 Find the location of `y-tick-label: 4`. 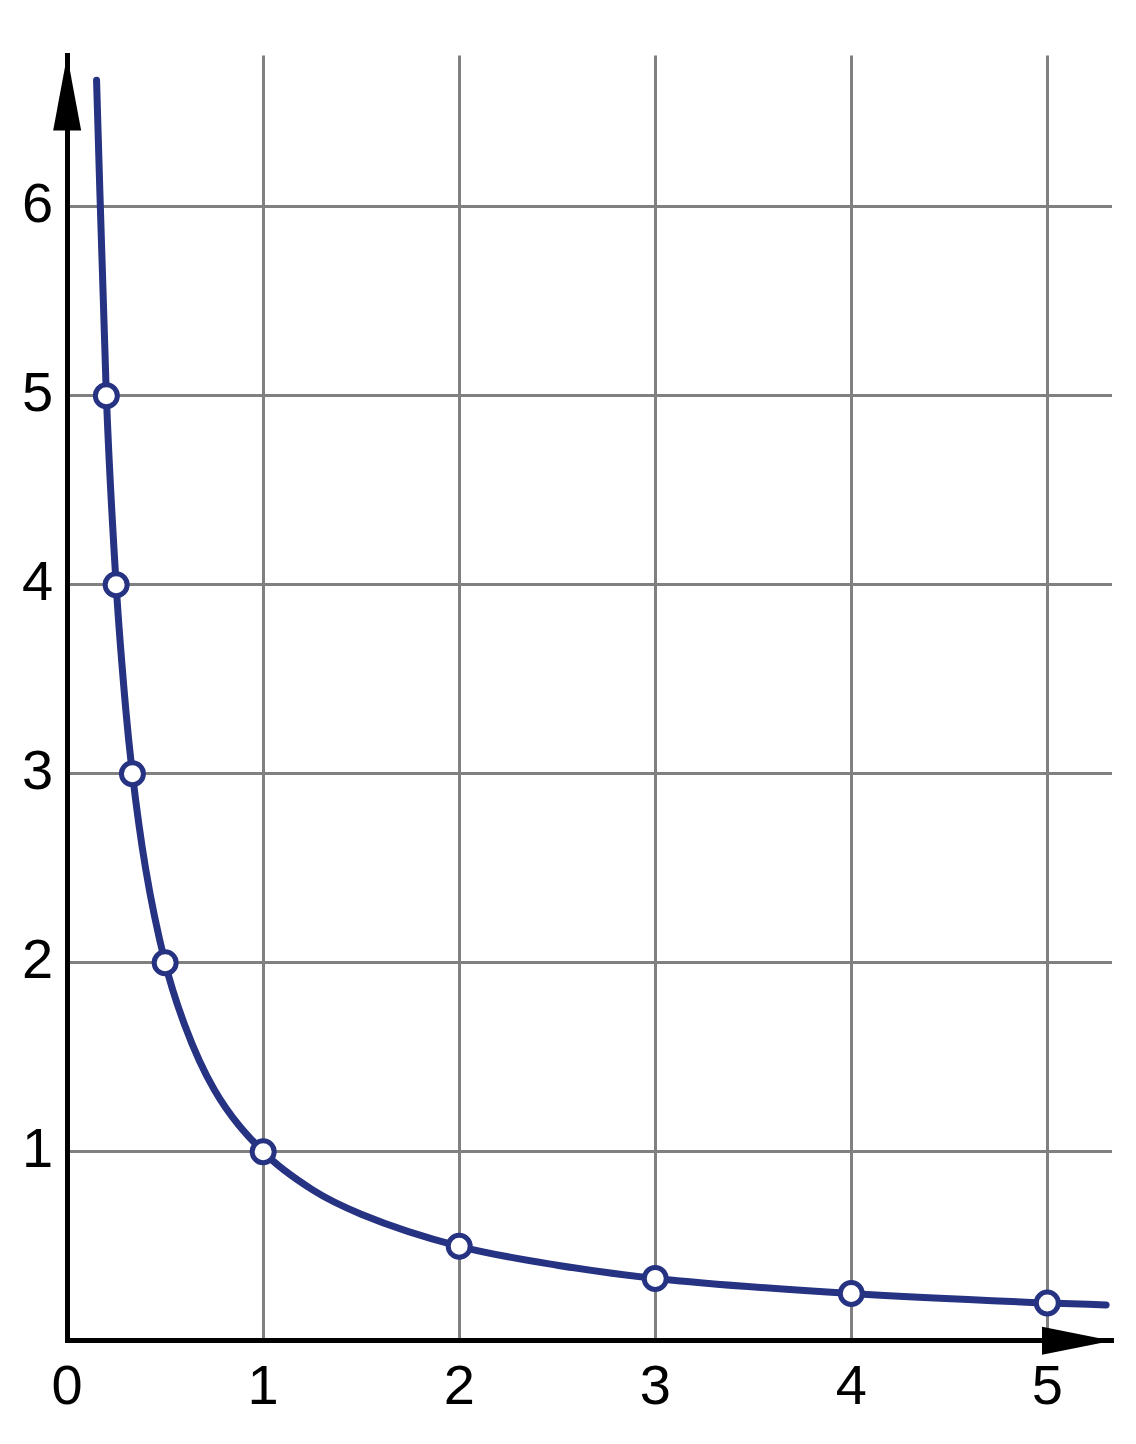

y-tick-label: 4 is located at coordinates (37, 581).